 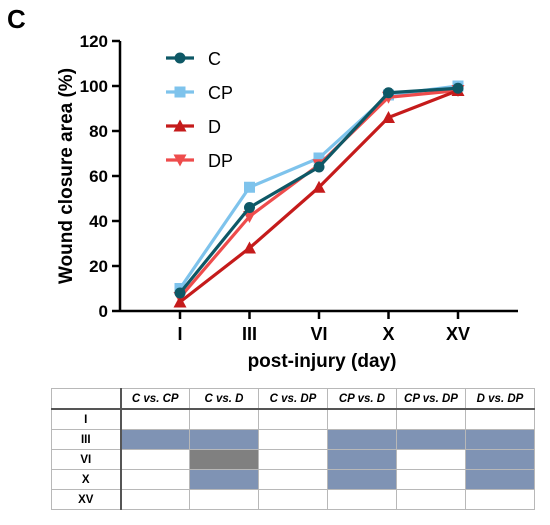 I want to click on table-column-header: C vs. D, so click(x=224, y=399).